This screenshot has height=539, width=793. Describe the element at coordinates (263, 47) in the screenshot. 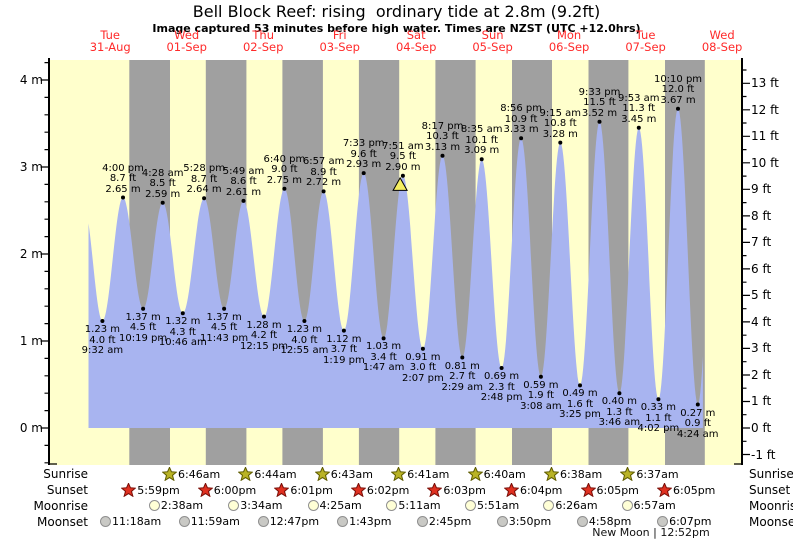

I see `day-date: 02-Sep` at that location.